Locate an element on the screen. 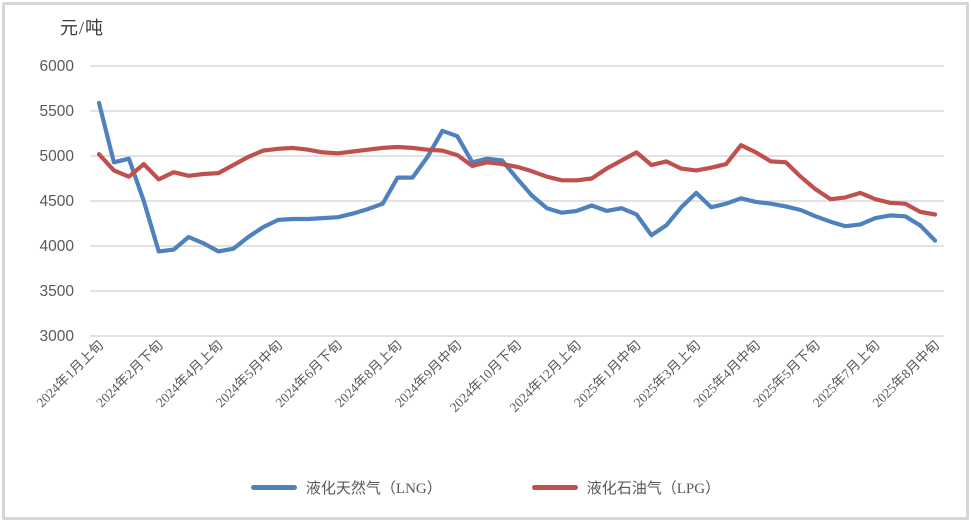 The height and width of the screenshot is (522, 971). y-axis-tick-labels: 3000 3500 4000 4500 5000 5500 6000 is located at coordinates (57, 201).